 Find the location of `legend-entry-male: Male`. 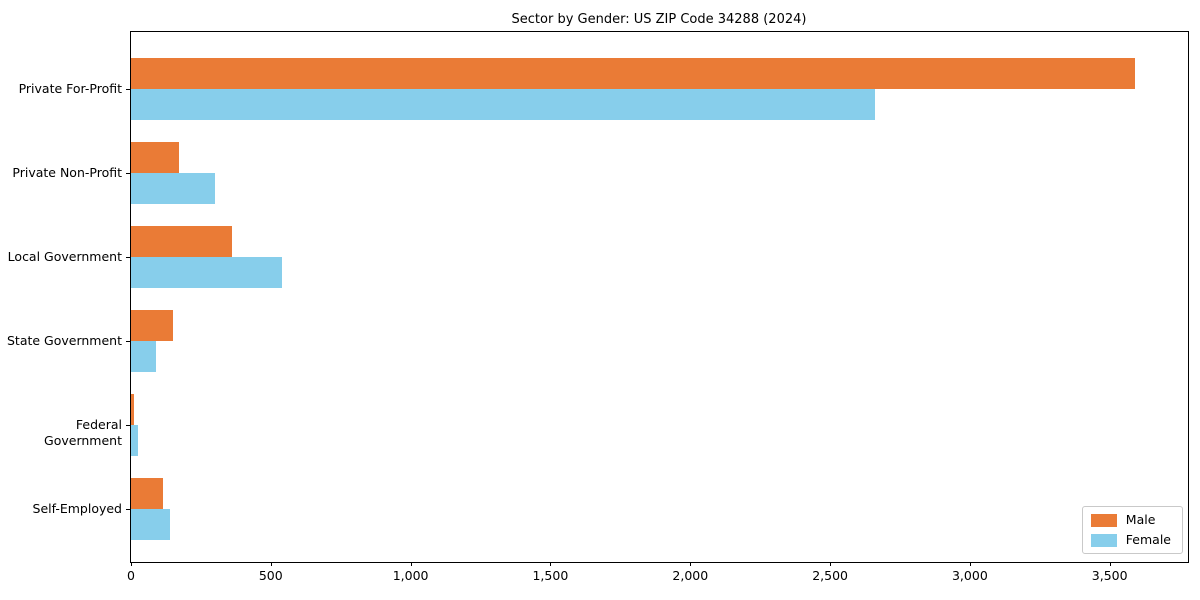

legend-entry-male: Male is located at coordinates (1130, 519).